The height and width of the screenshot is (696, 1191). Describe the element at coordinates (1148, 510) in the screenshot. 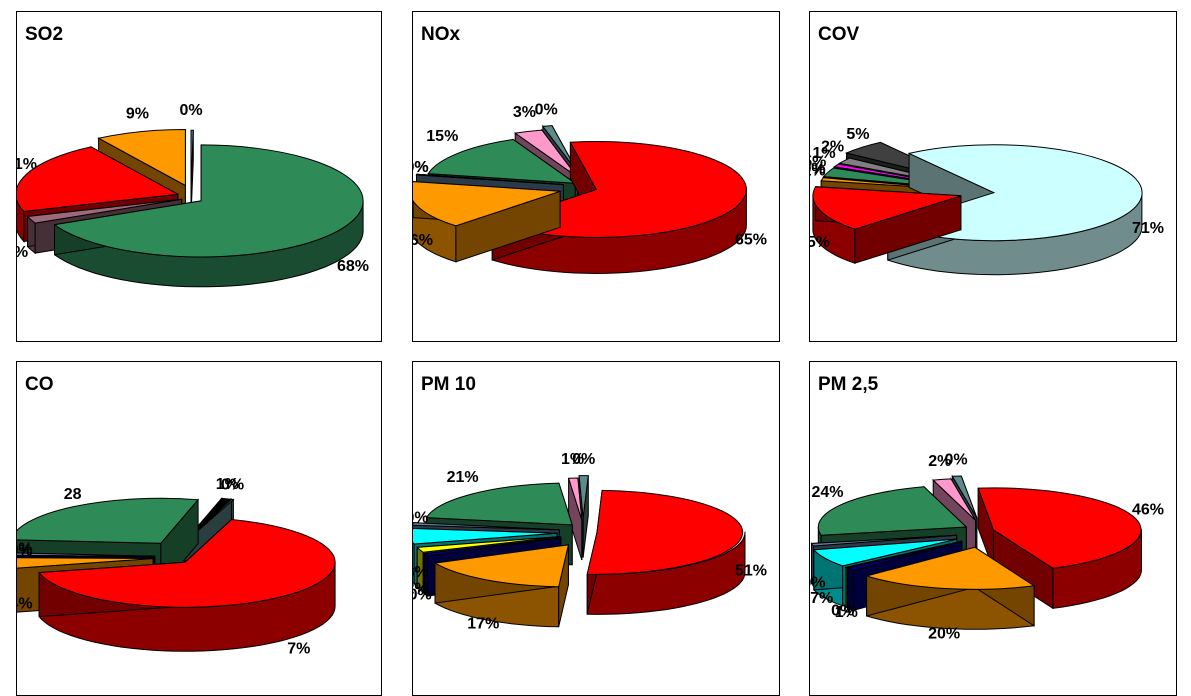

I see `data-label: 46%` at that location.